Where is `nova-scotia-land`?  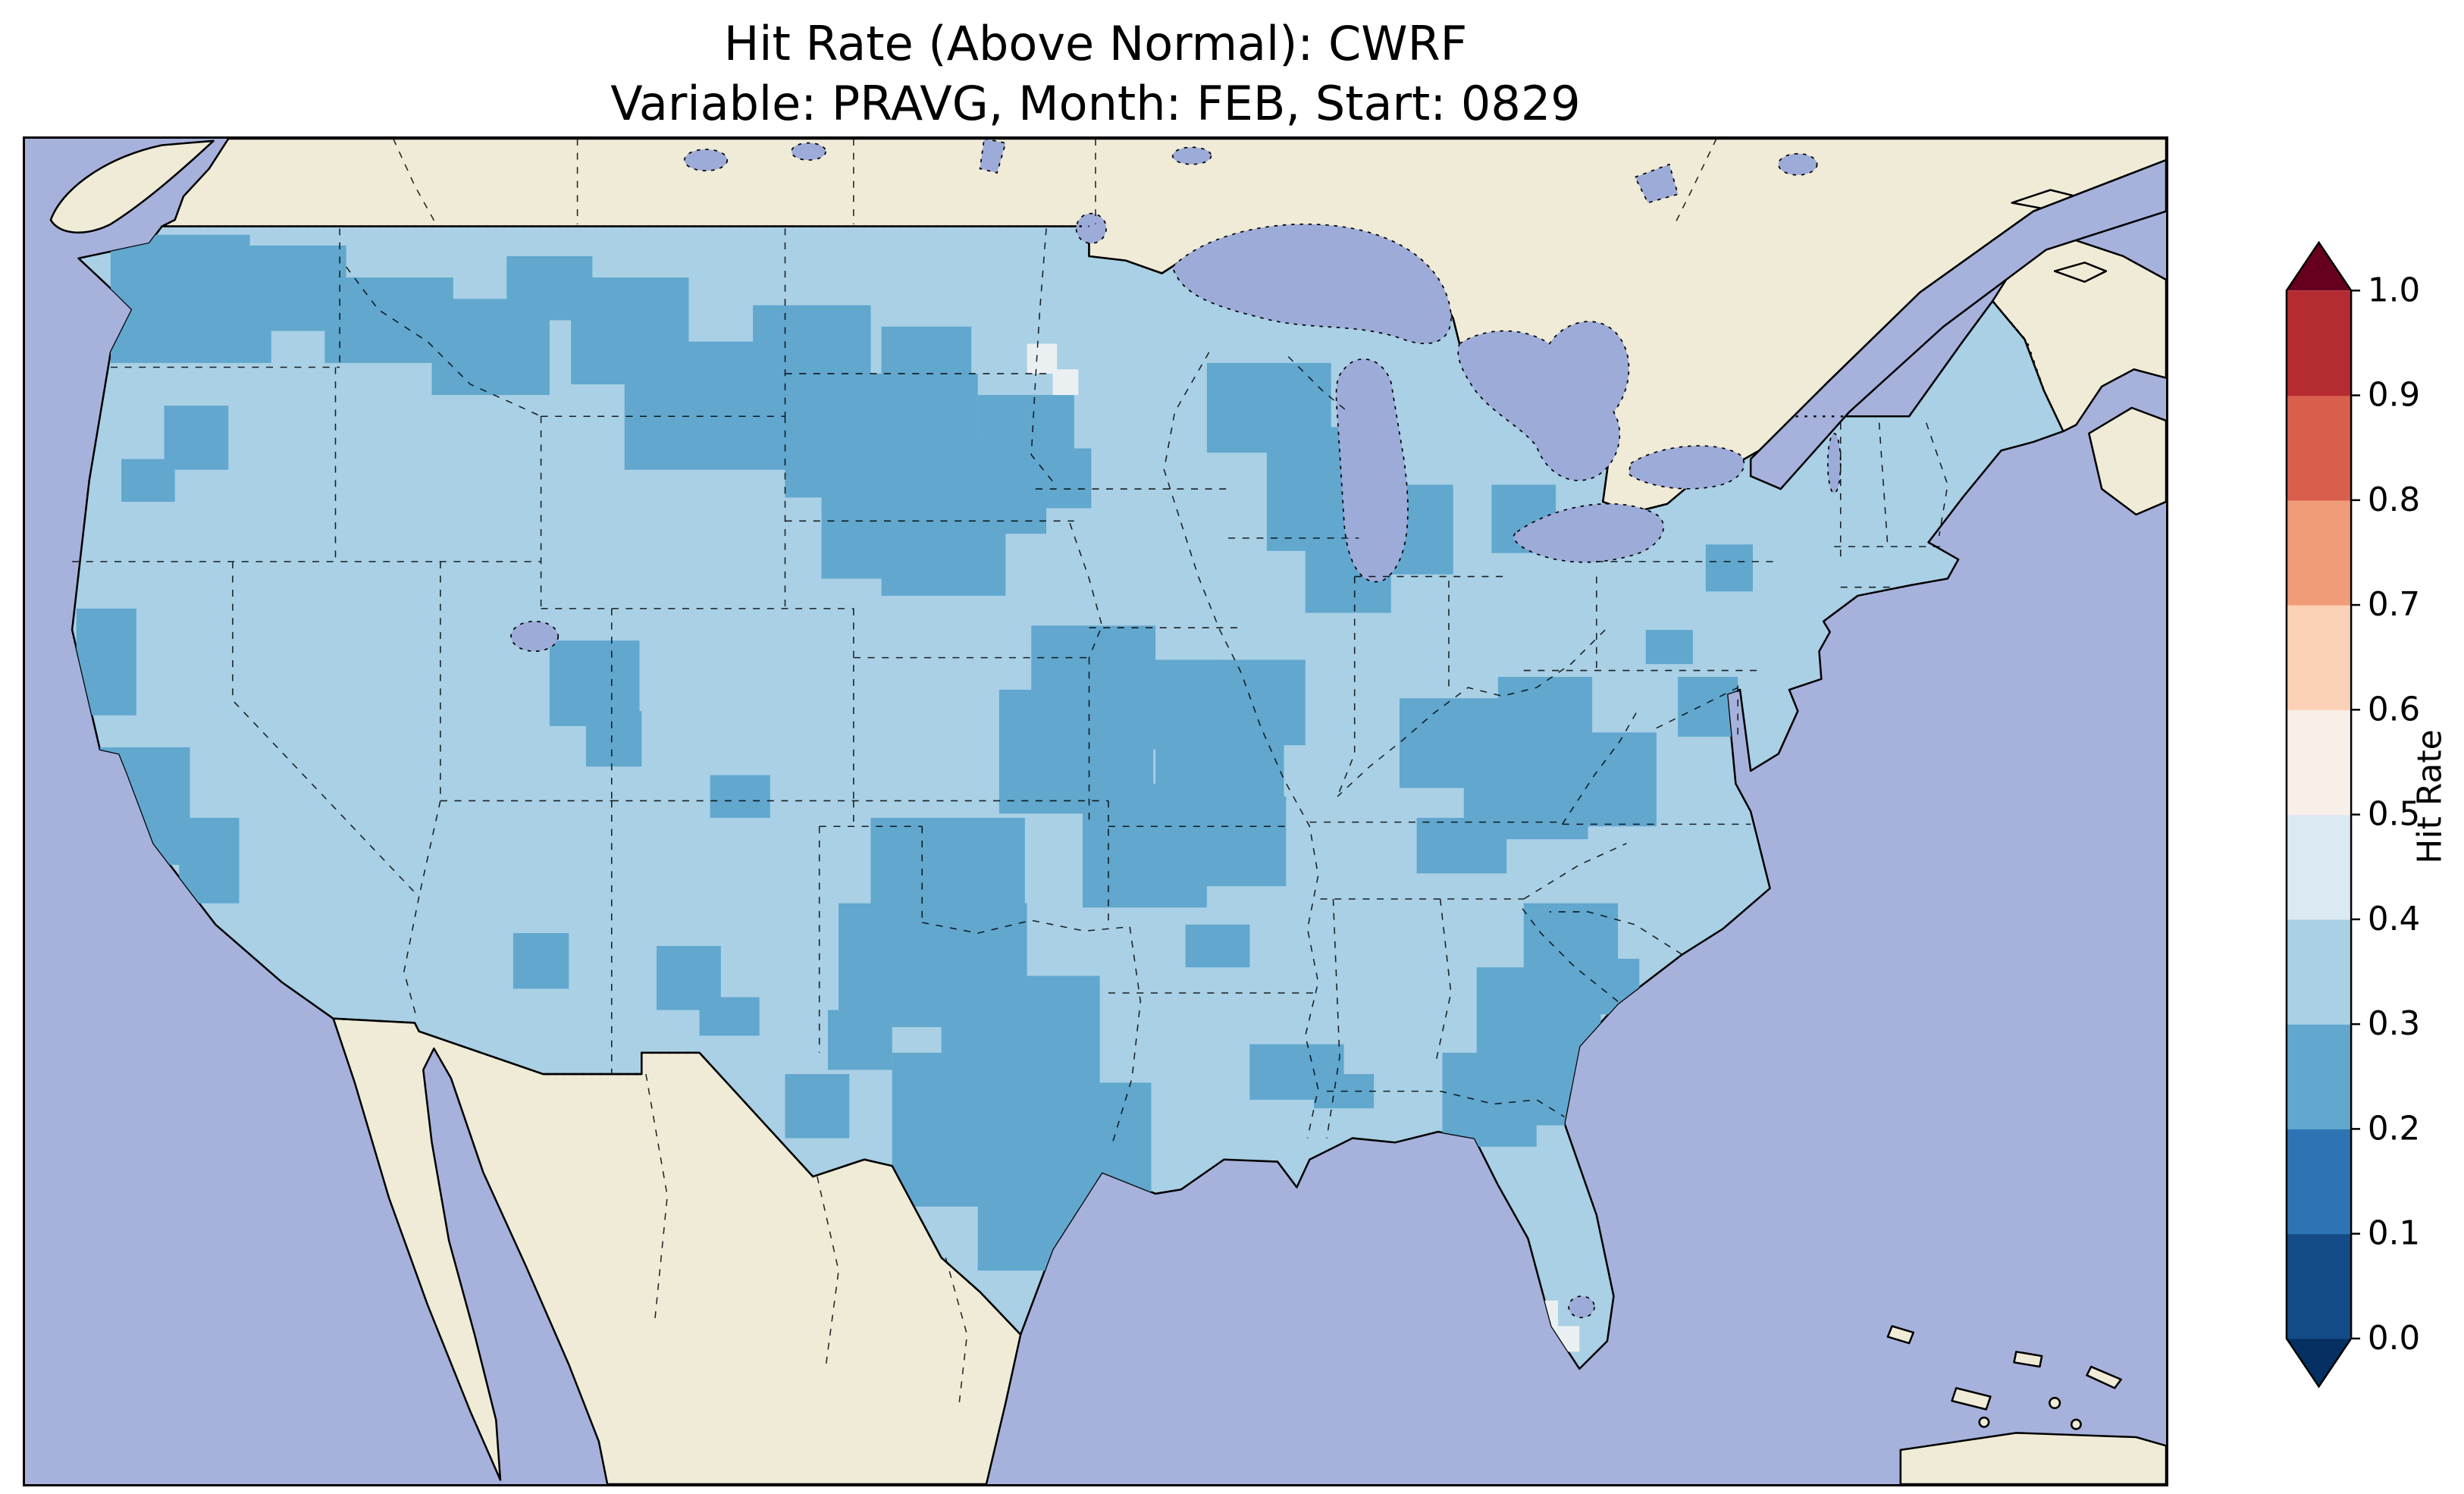 nova-scotia-land is located at coordinates (2127, 461).